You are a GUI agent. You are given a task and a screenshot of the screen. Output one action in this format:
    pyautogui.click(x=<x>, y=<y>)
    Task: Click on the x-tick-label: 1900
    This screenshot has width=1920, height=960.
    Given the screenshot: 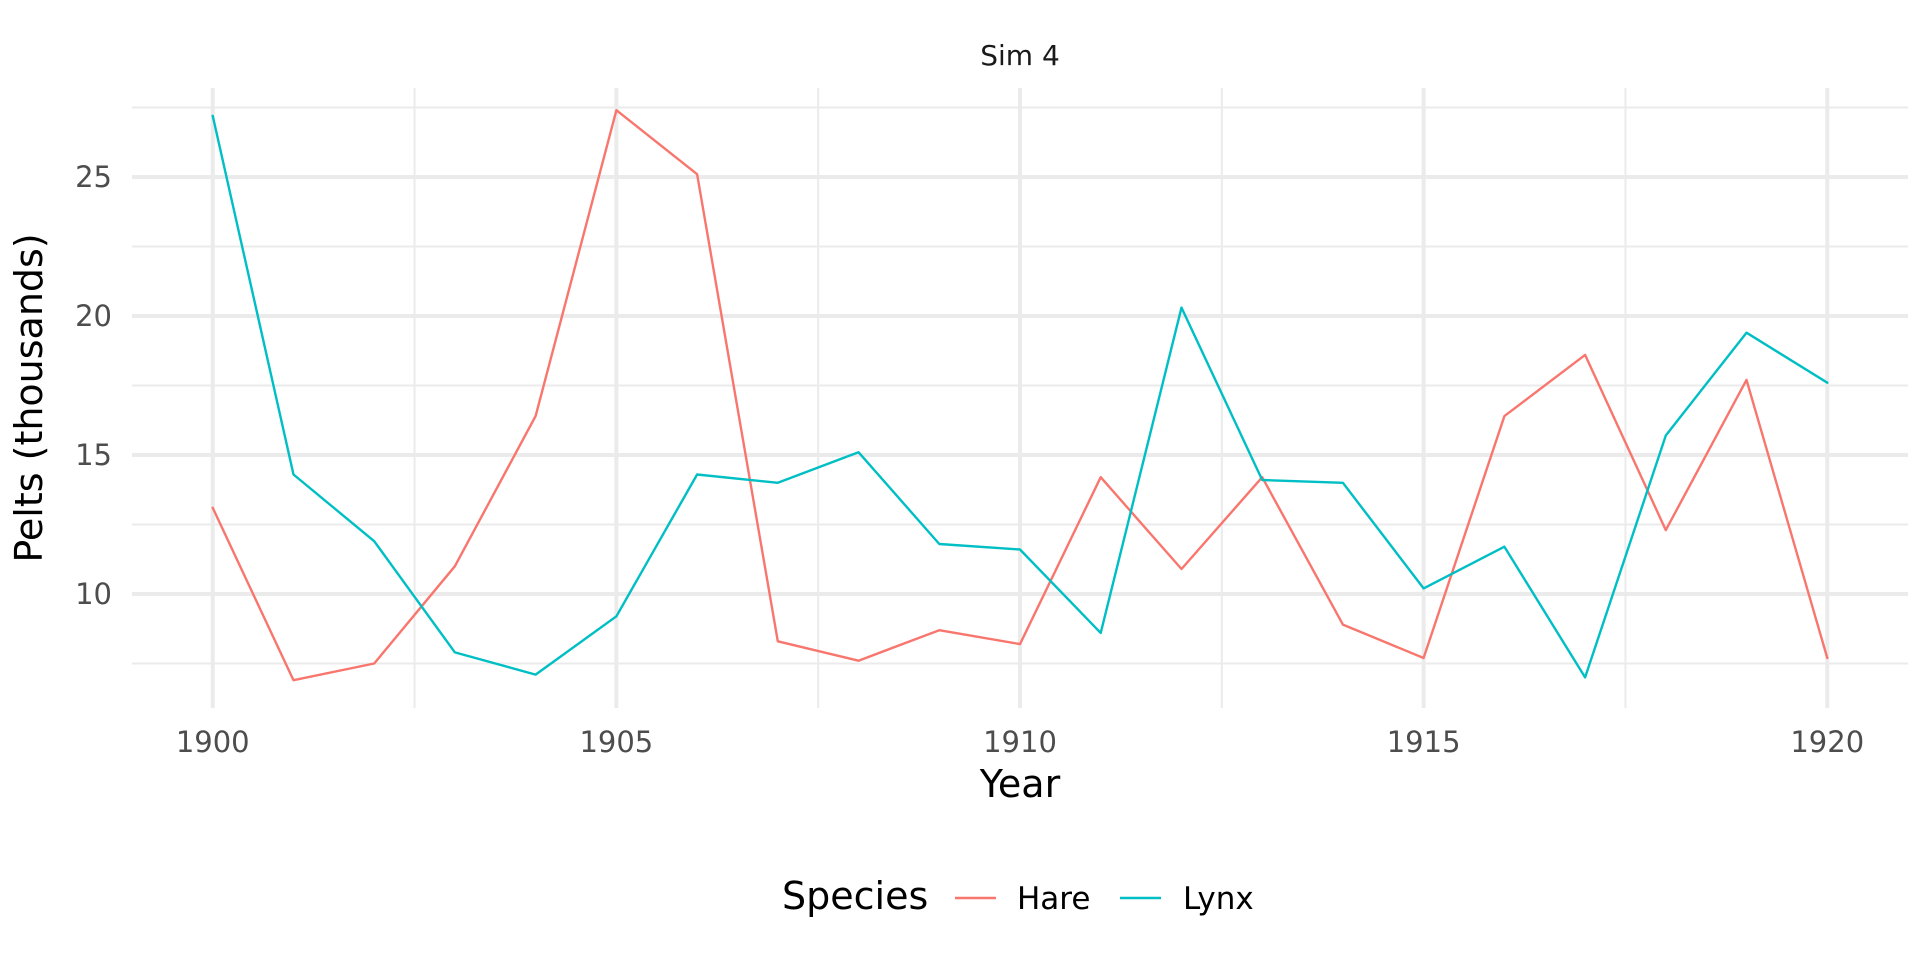 What is the action you would take?
    pyautogui.click(x=213, y=742)
    